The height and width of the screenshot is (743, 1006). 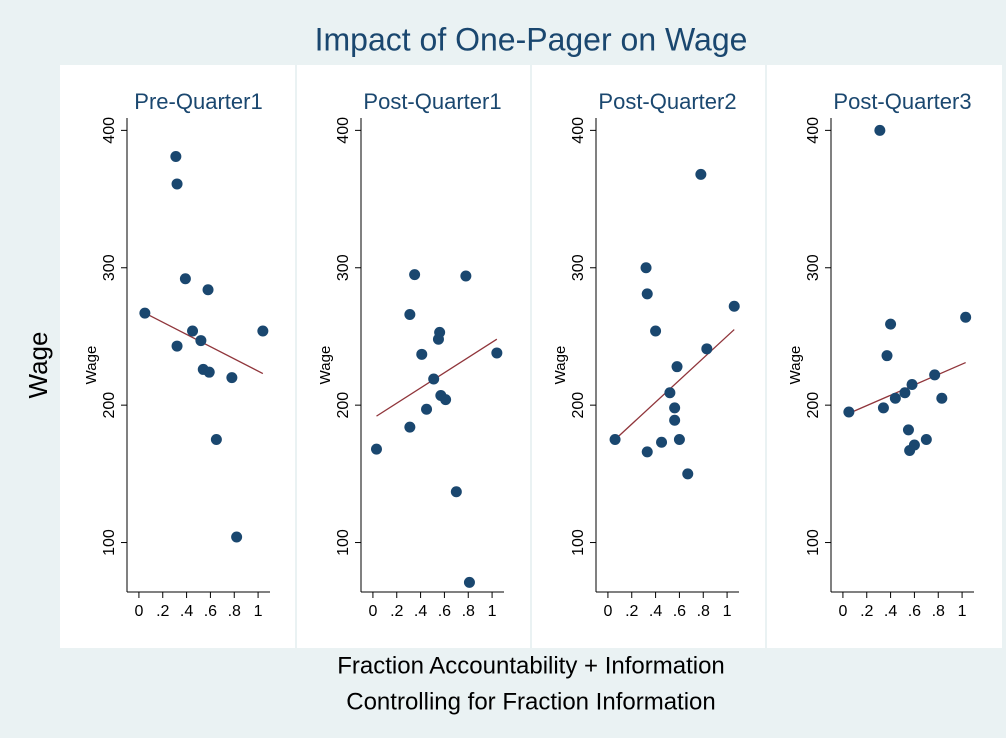 What do you see at coordinates (432, 101) in the screenshot?
I see `panel-title: Post-Quarter1` at bounding box center [432, 101].